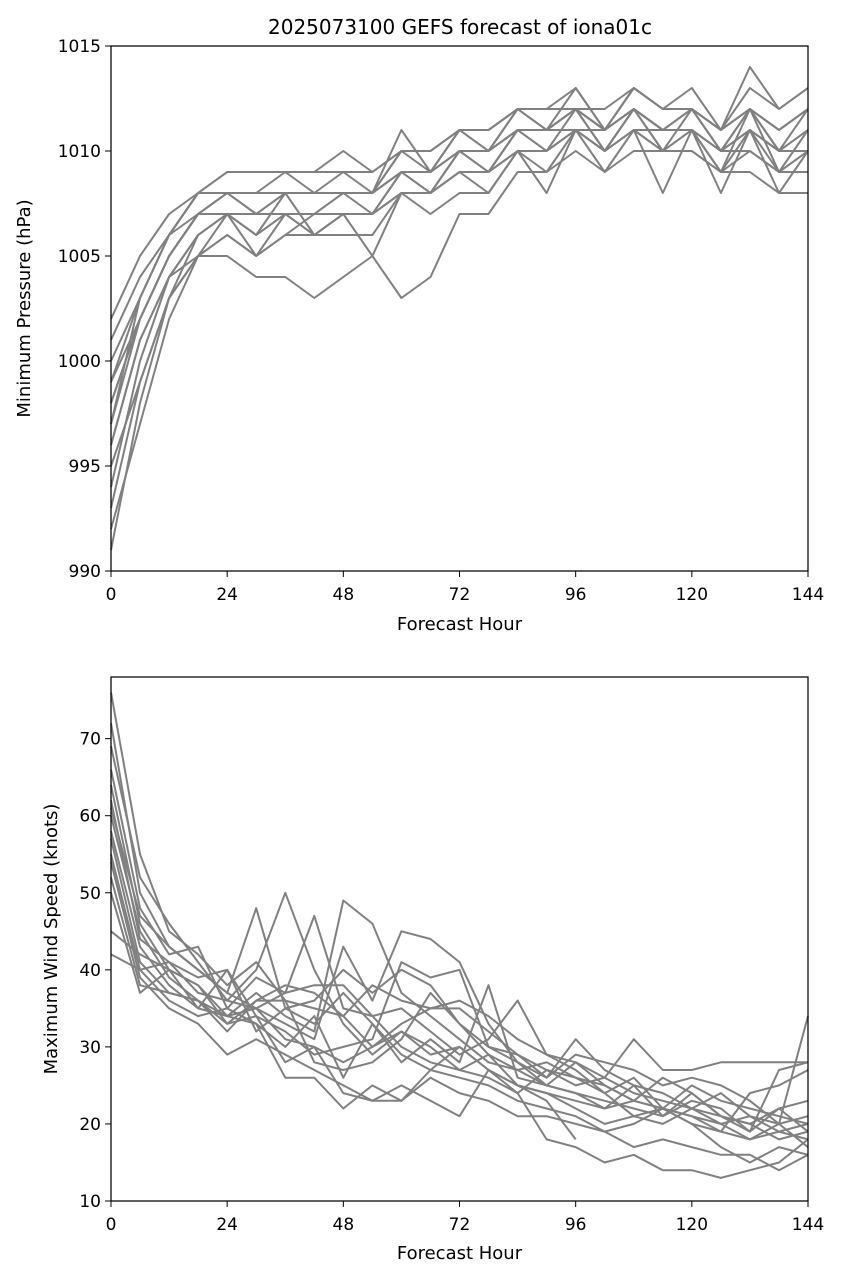 This screenshot has width=843, height=1279. Describe the element at coordinates (692, 1225) in the screenshot. I see `wind-x-tick-label: 120` at that location.